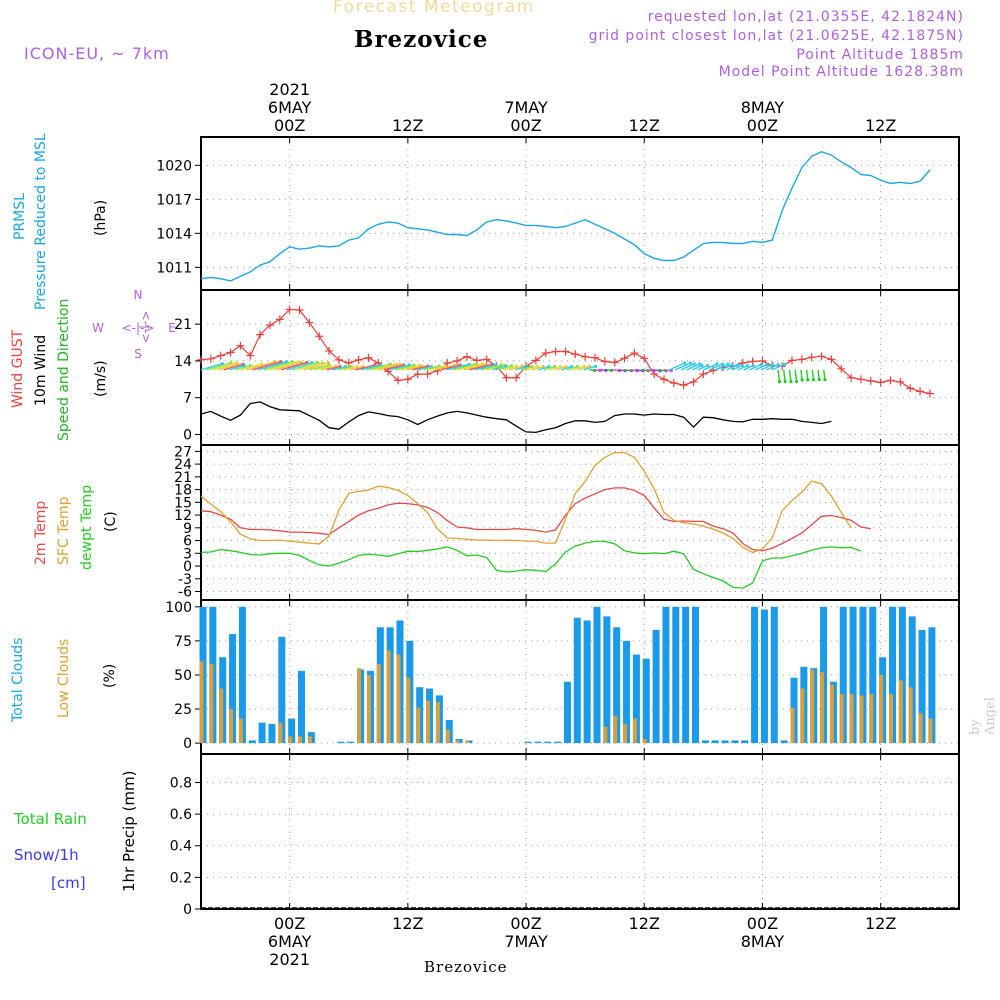 The width and height of the screenshot is (1000, 1000). What do you see at coordinates (183, 362) in the screenshot?
I see `wind-ytick-label: 14` at bounding box center [183, 362].